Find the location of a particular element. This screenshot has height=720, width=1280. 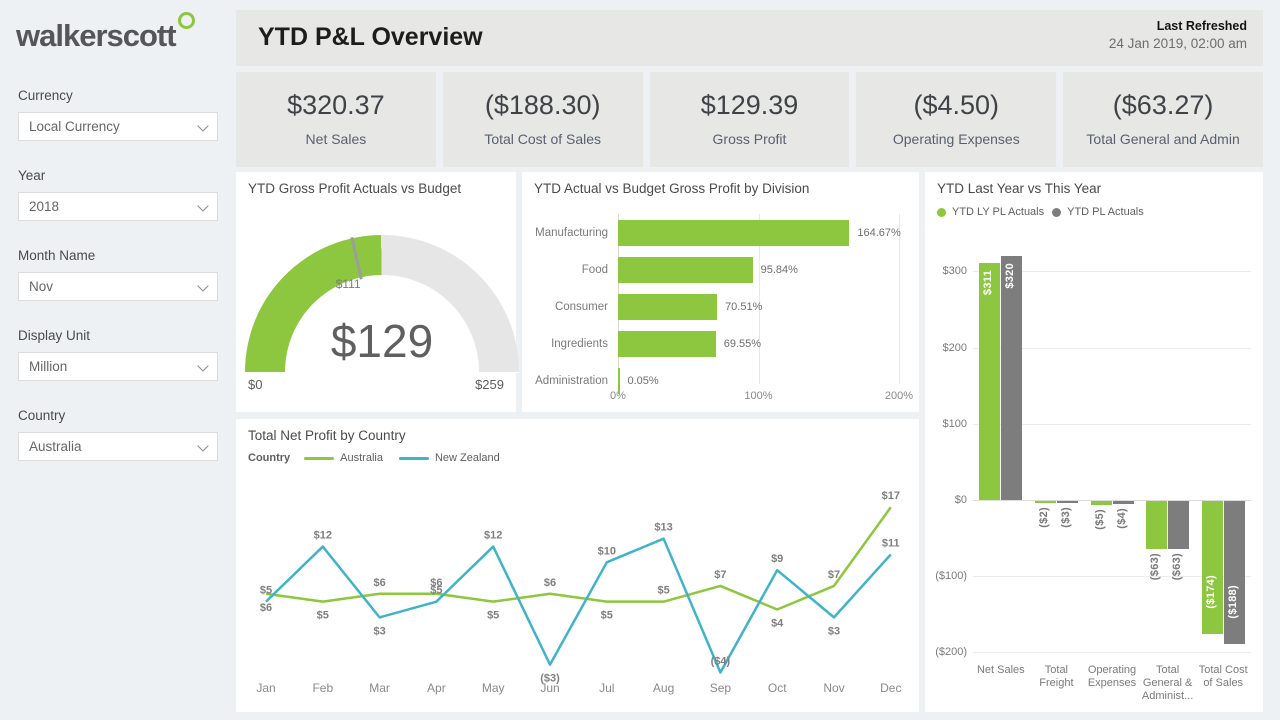

kpi-label: Operating Expenses is located at coordinates (956, 139).